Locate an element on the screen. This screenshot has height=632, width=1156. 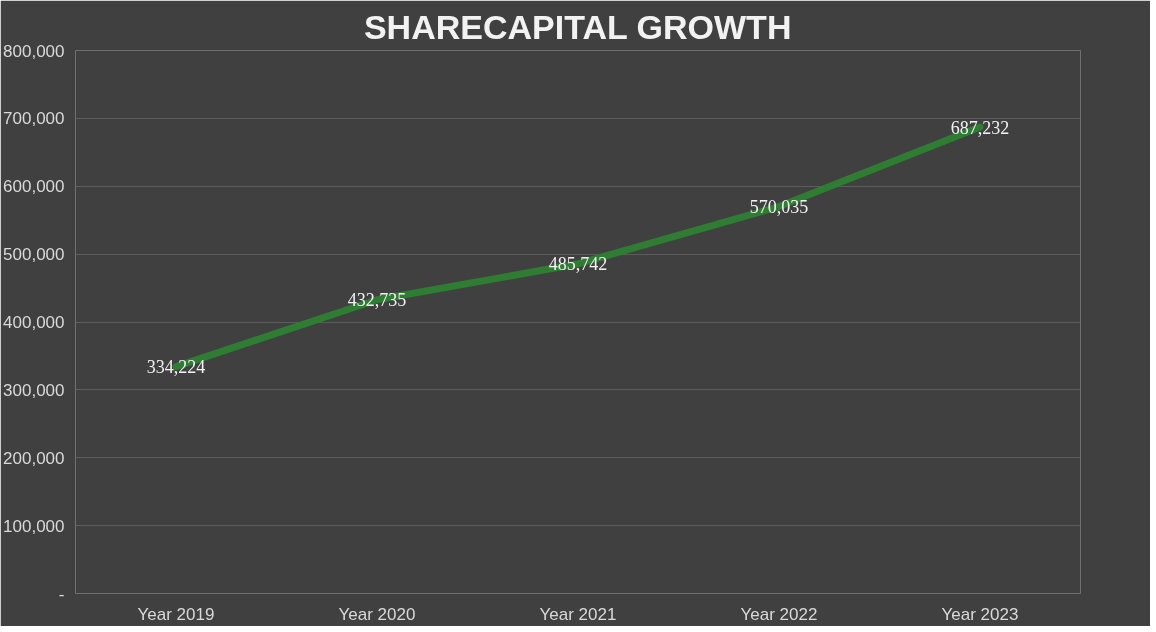
y-tick-label: 500,000 is located at coordinates (34, 255).